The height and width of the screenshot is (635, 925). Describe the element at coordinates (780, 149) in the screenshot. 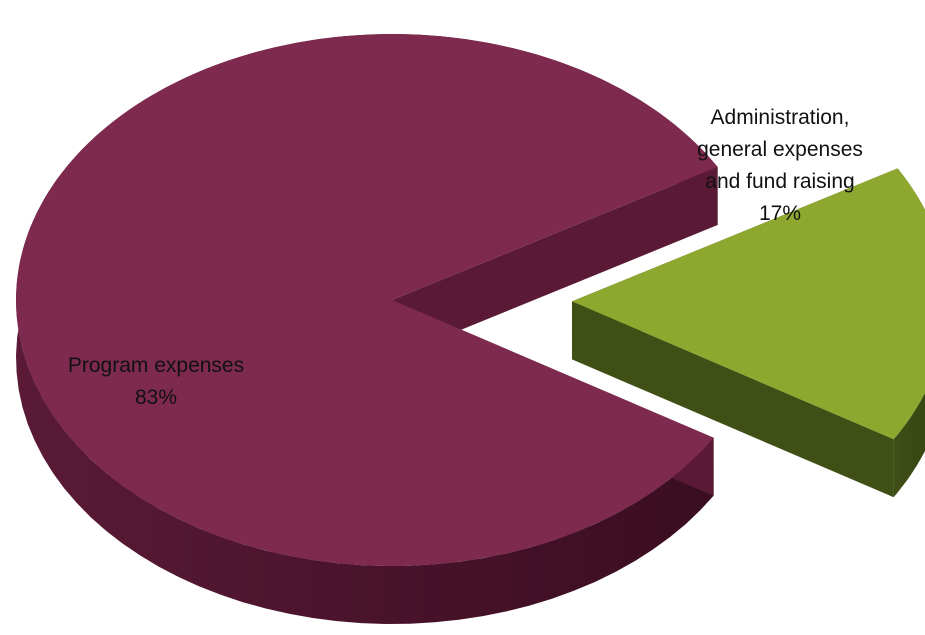

I see `slice-label-line: general expenses` at that location.